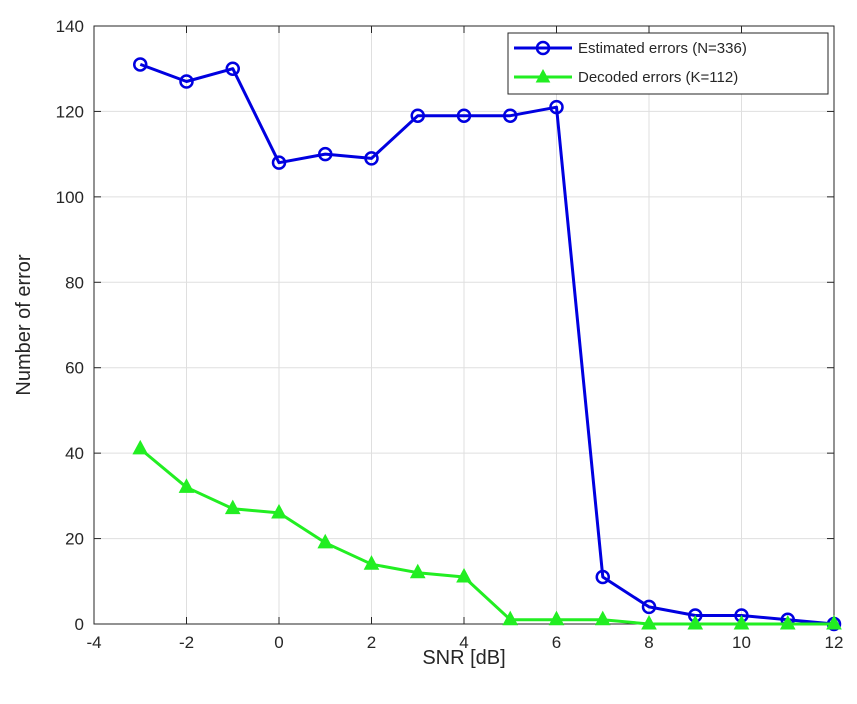 The height and width of the screenshot is (704, 857). I want to click on y-axis-label: Number of error, so click(24, 324).